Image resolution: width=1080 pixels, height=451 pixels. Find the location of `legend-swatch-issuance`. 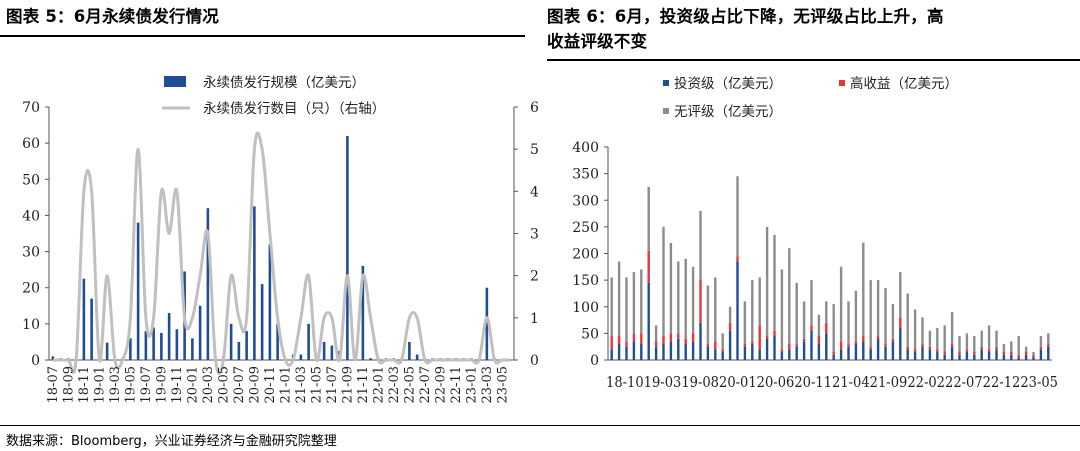

legend-swatch-issuance is located at coordinates (175, 81).